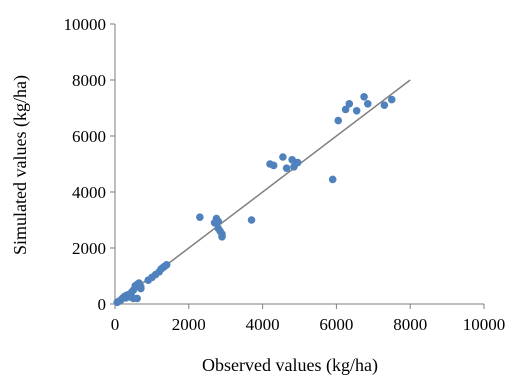 The height and width of the screenshot is (383, 509). I want to click on y-tick-label: 10000, so click(85, 24).